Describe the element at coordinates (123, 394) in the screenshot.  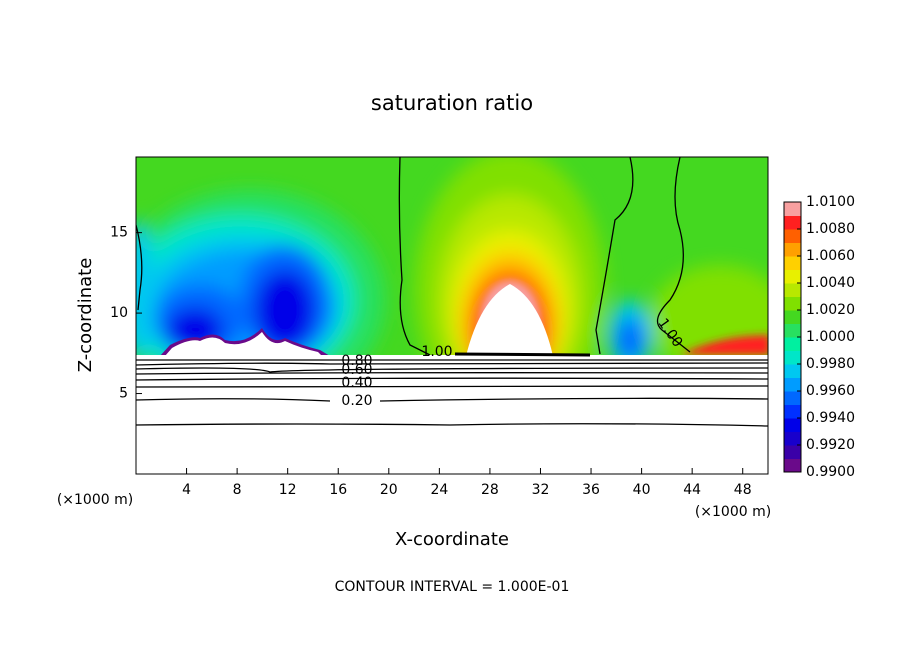
I see `y-tick-label: 5` at that location.